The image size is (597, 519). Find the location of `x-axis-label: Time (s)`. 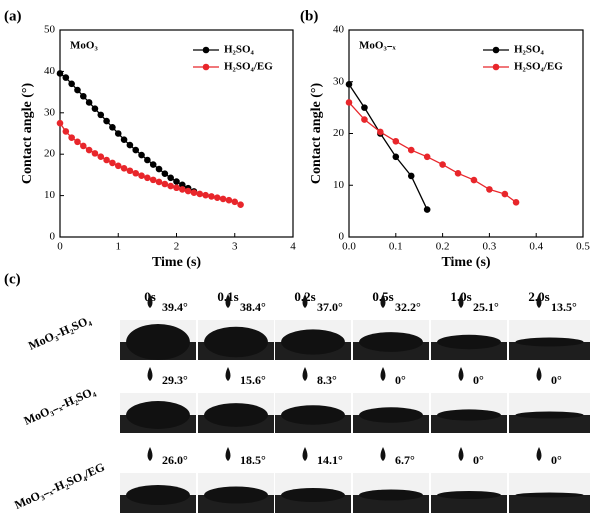

x-axis-label: Time (s) is located at coordinates (465, 262).